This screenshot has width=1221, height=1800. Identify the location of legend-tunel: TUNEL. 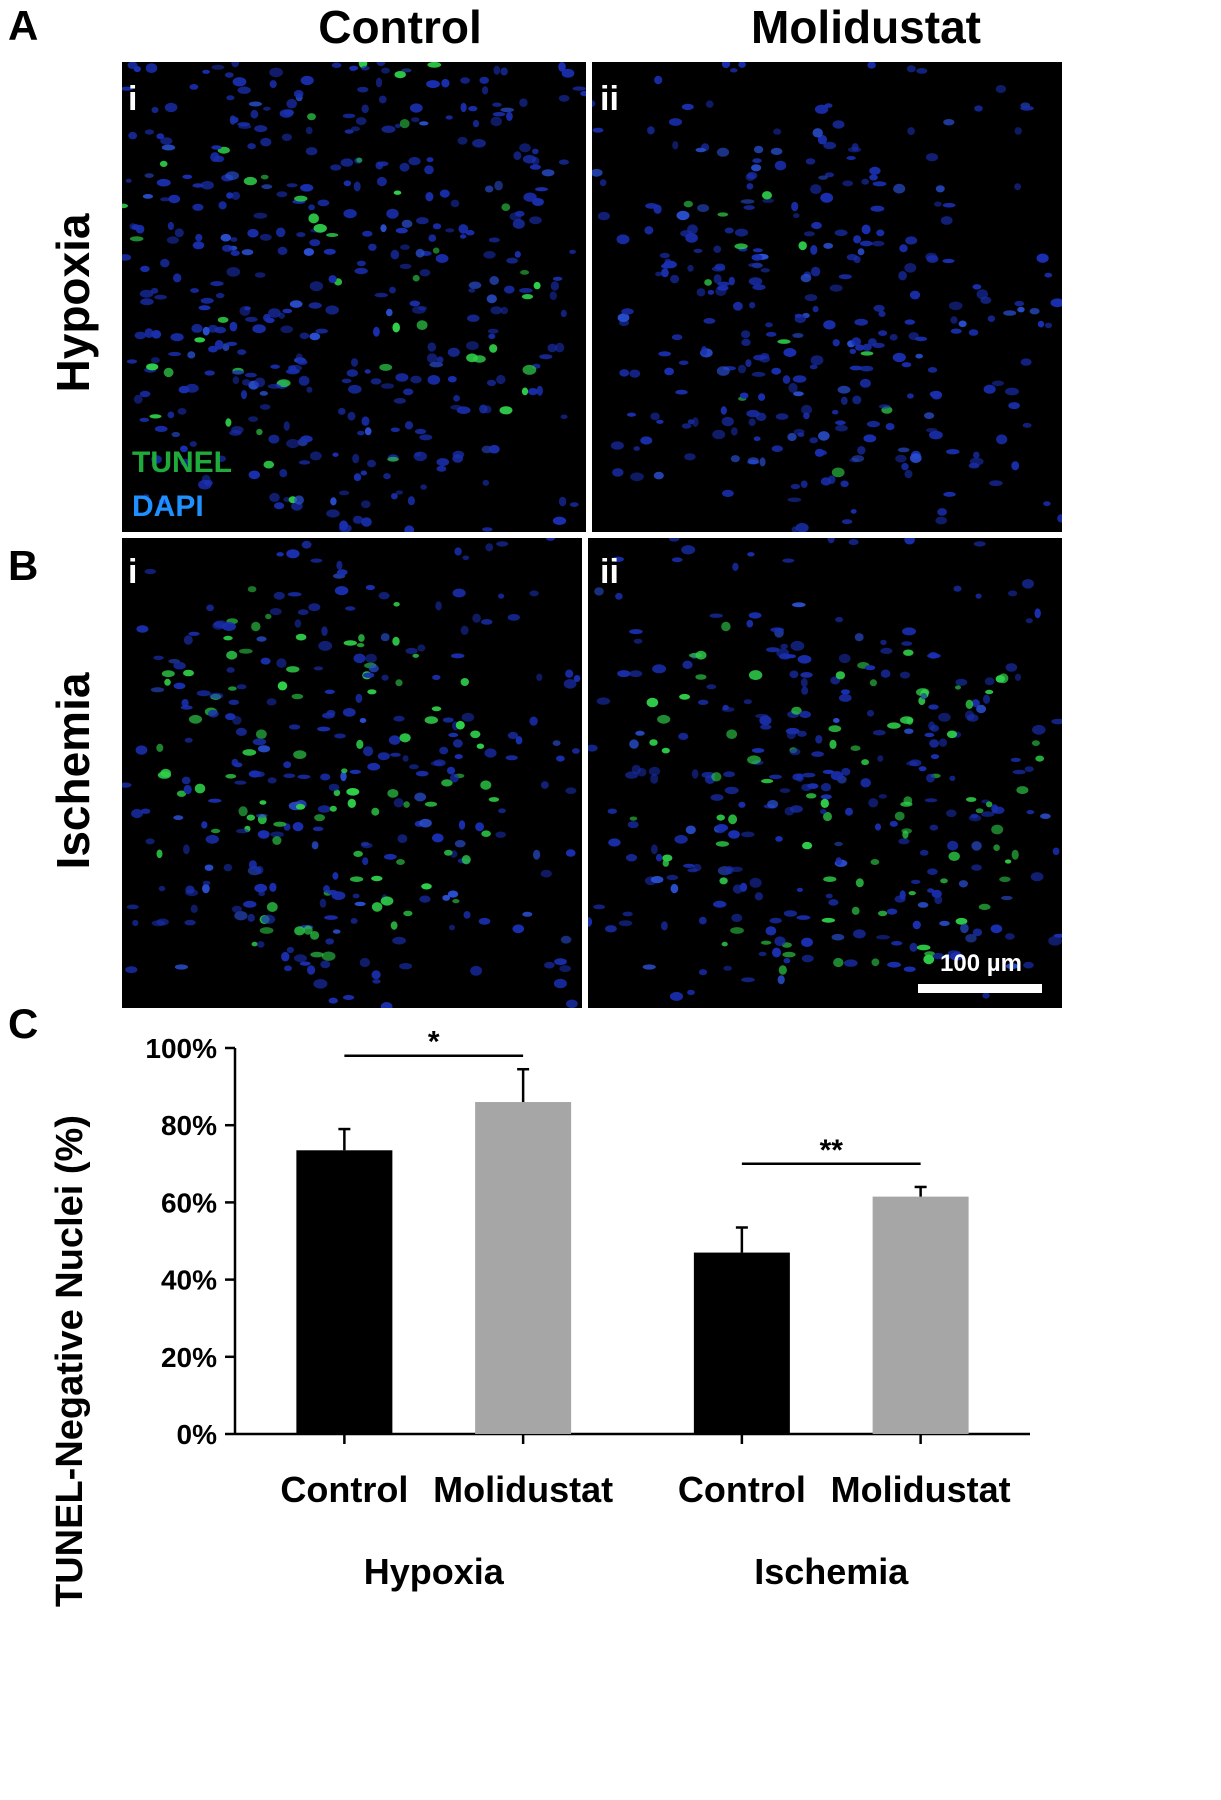
(182, 462).